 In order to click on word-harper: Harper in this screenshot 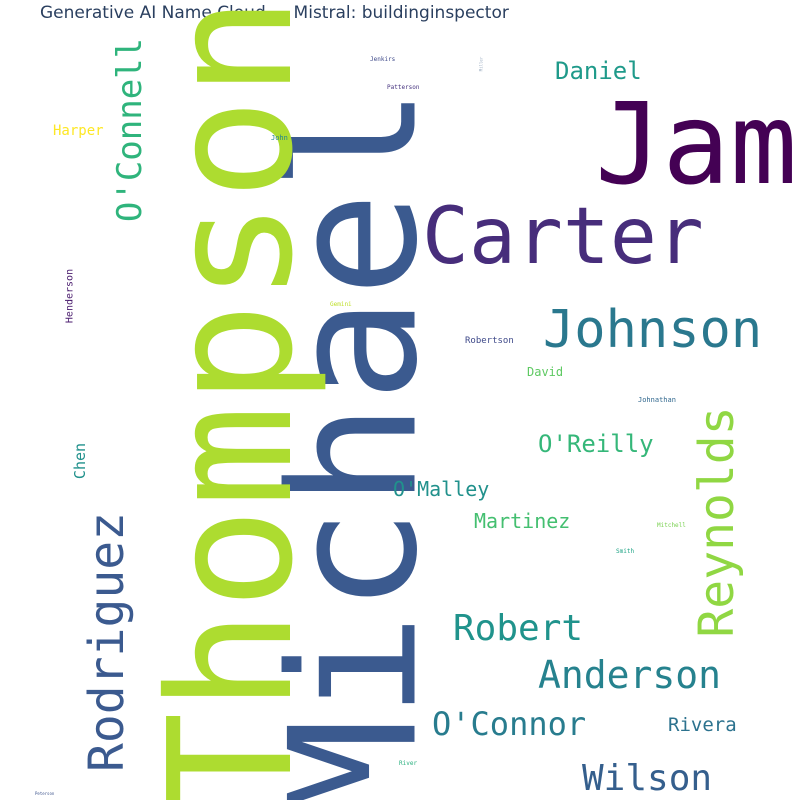, I will do `click(78, 131)`.